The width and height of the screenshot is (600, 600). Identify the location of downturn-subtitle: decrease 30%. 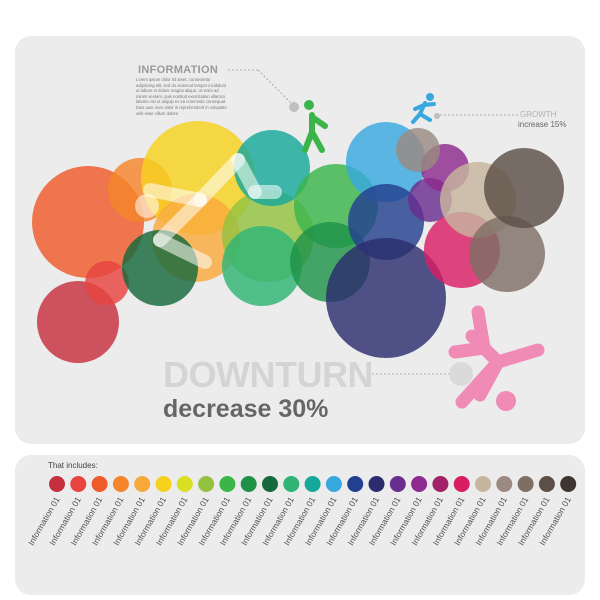
(246, 409).